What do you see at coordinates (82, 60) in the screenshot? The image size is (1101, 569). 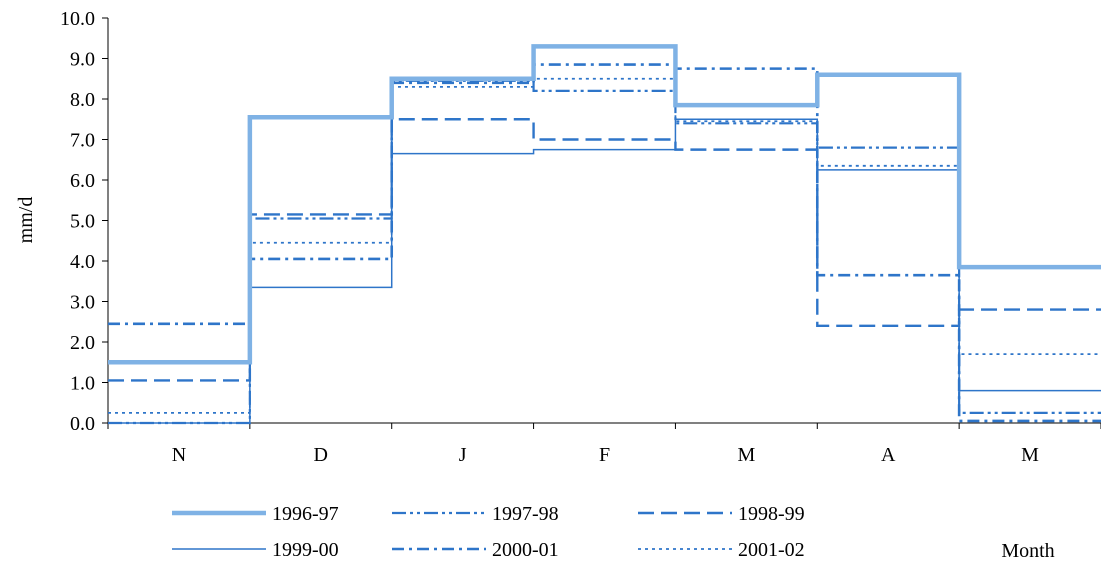 I see `y-tick-label: 9.0` at bounding box center [82, 60].